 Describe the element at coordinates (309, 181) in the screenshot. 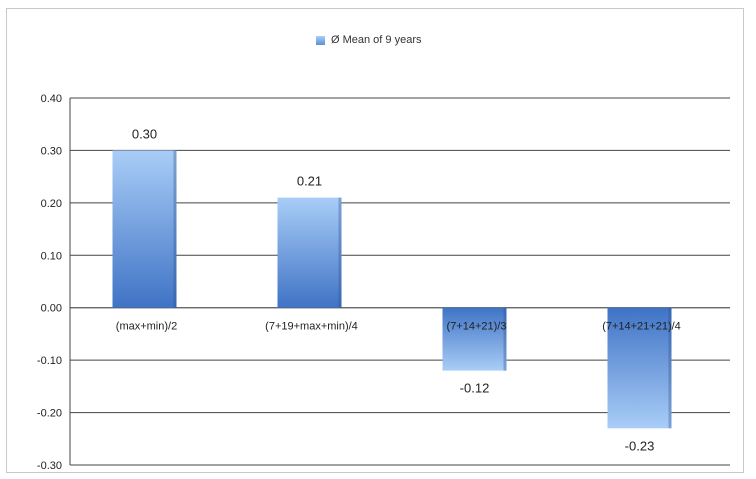

I see `data-label: 0.21` at that location.